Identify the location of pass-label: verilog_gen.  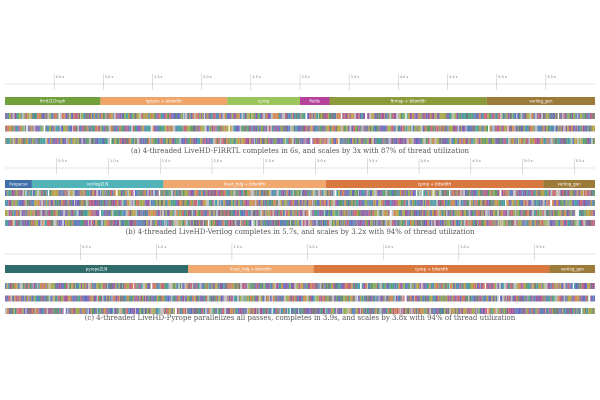
(573, 269).